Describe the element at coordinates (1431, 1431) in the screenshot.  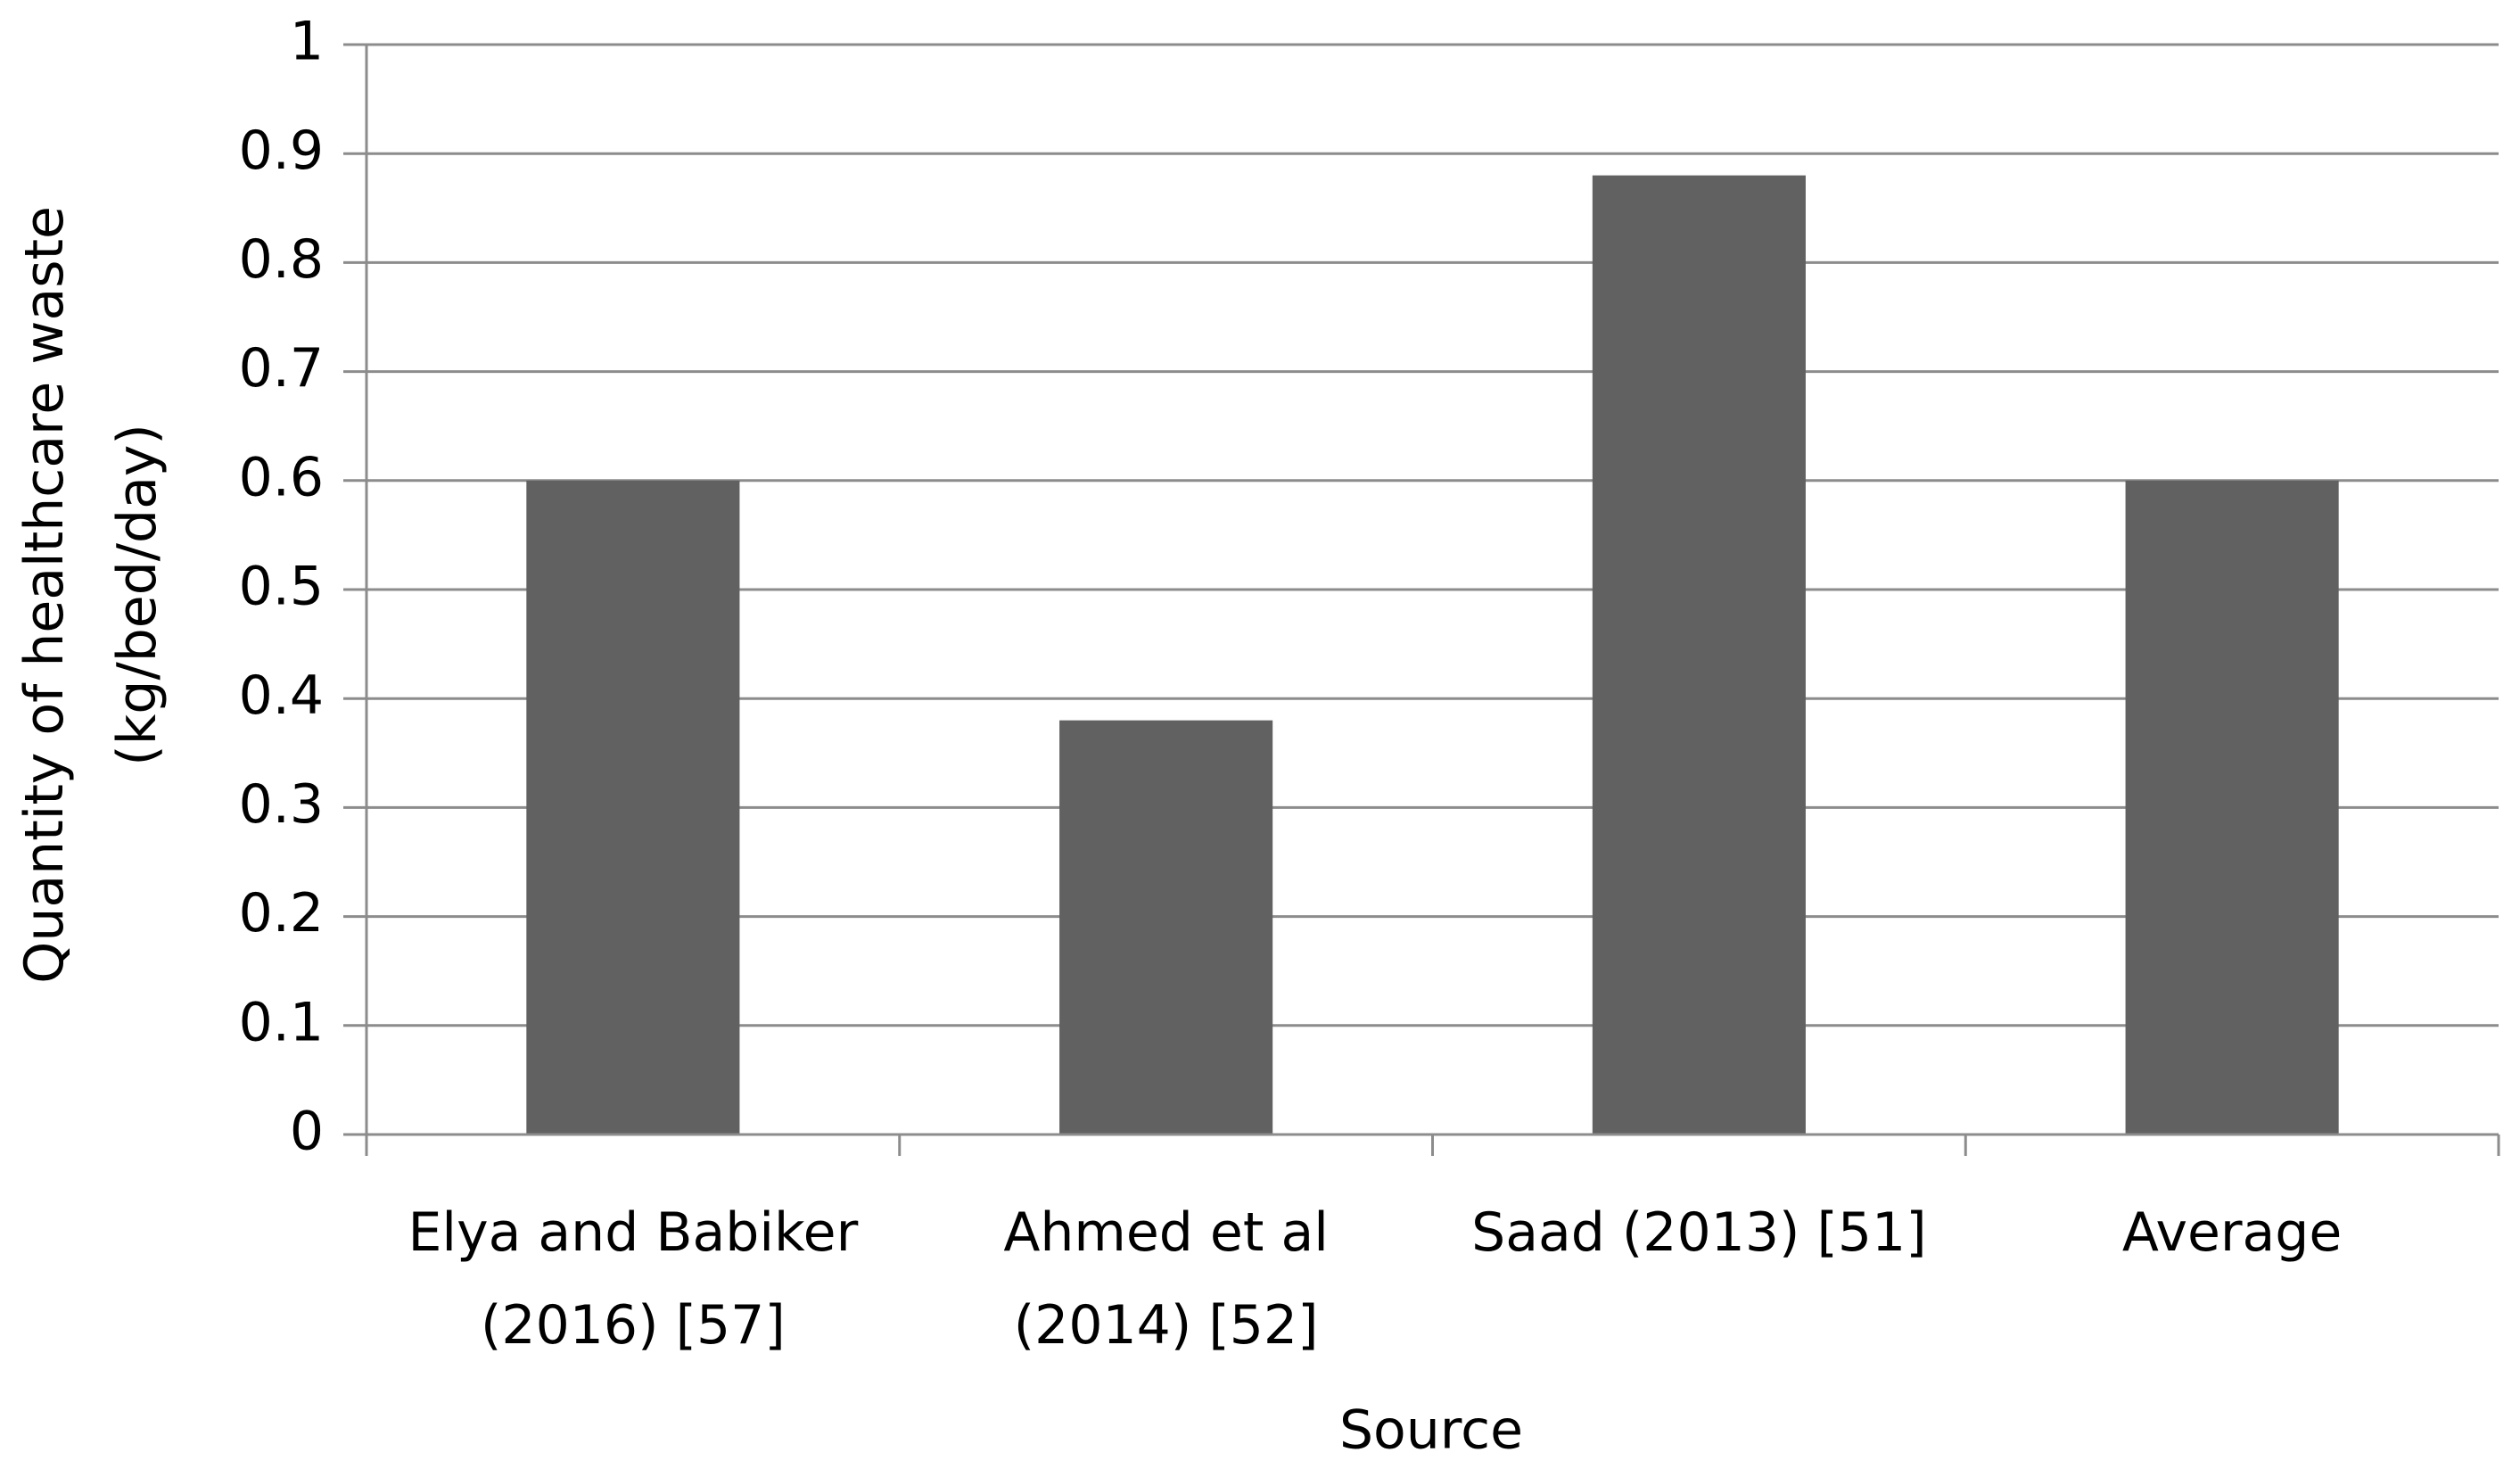
I see `x-axis-title: Source` at that location.